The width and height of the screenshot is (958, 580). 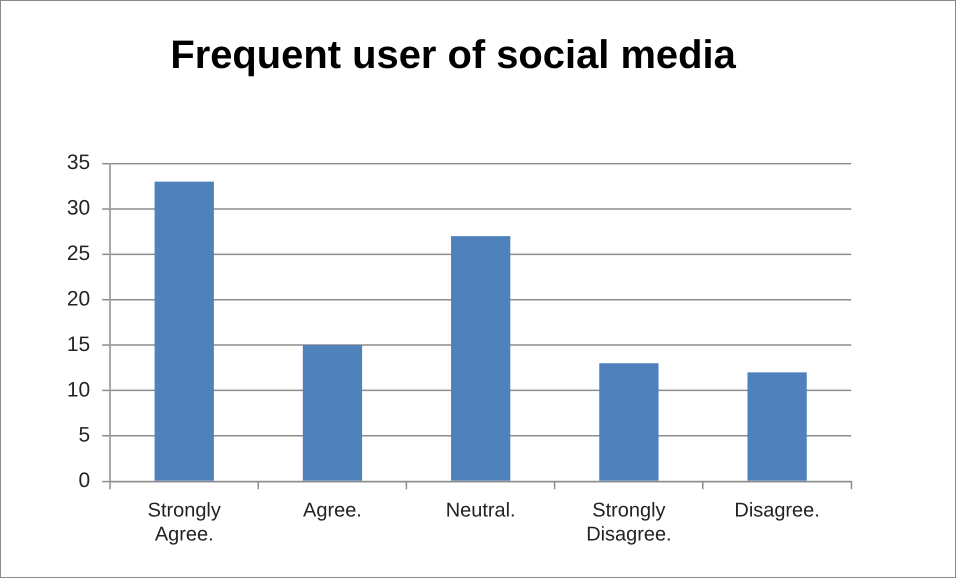 I want to click on y-tick-label: 0, so click(x=84, y=480).